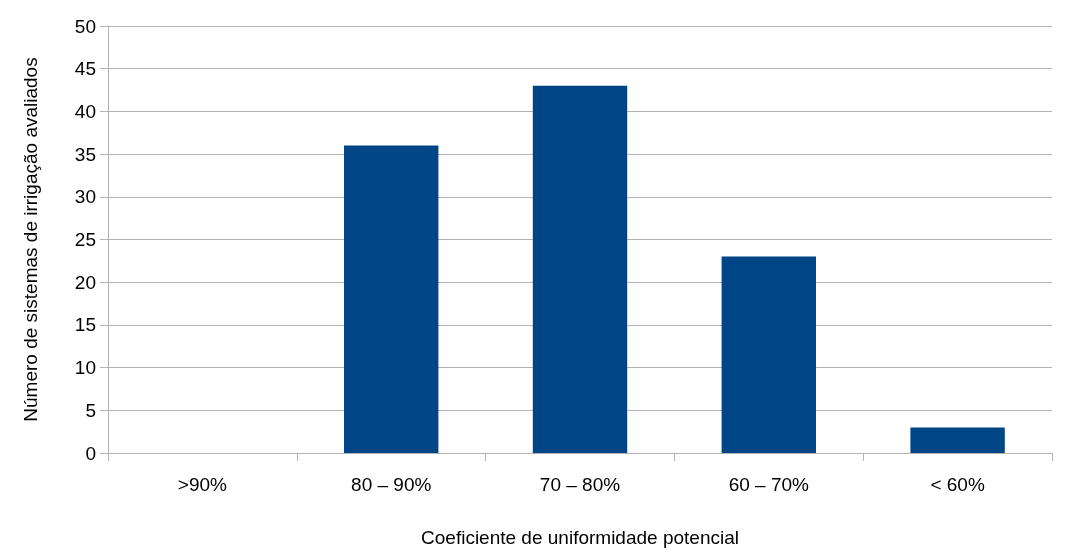 The height and width of the screenshot is (552, 1070). I want to click on x-axis-title: Coeficiente de uniformidade potencial, so click(580, 537).